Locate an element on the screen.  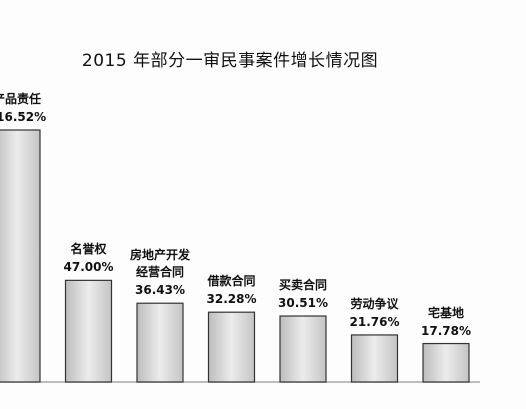
value-label: 47.00% is located at coordinates (88, 267).